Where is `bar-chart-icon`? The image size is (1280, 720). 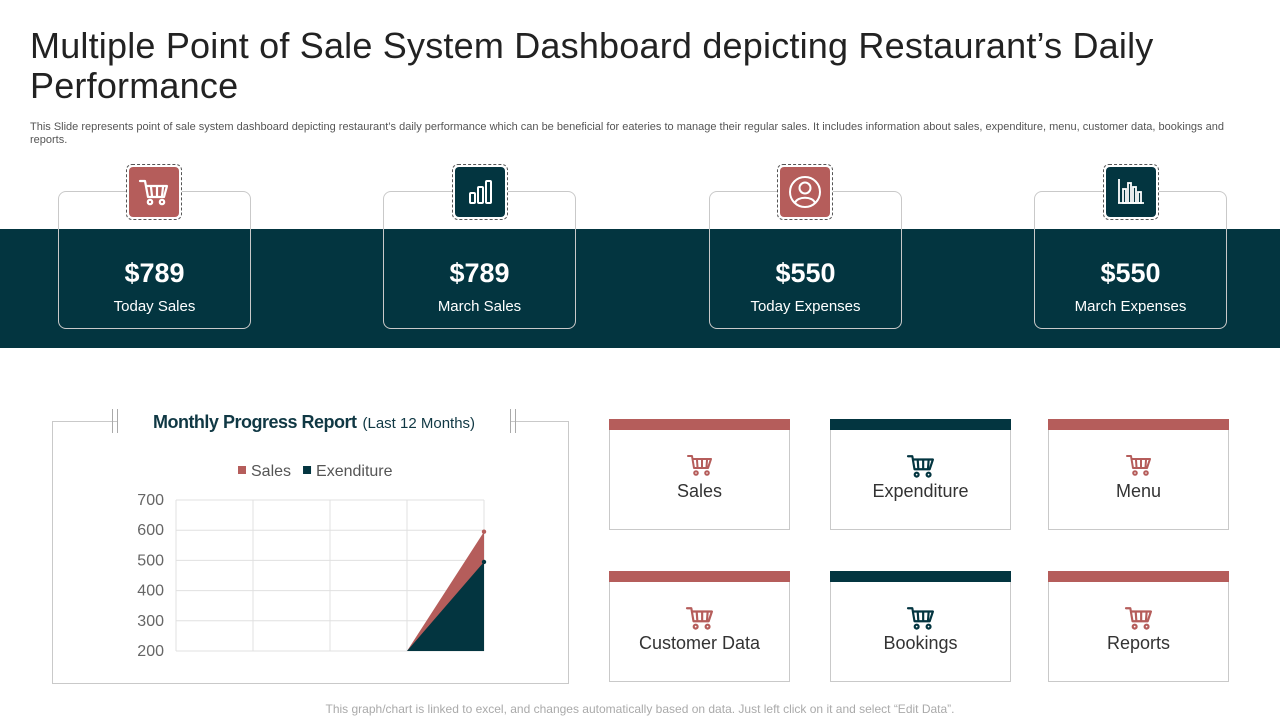
bar-chart-icon is located at coordinates (480, 192).